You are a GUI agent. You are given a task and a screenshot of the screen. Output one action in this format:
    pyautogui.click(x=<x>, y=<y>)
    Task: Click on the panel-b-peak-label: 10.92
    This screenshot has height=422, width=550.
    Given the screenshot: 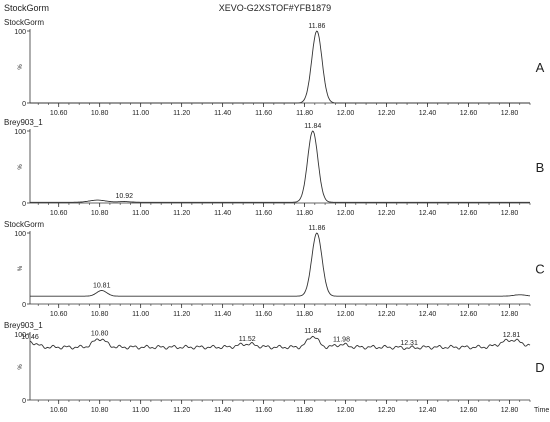 What is the action you would take?
    pyautogui.click(x=124, y=196)
    